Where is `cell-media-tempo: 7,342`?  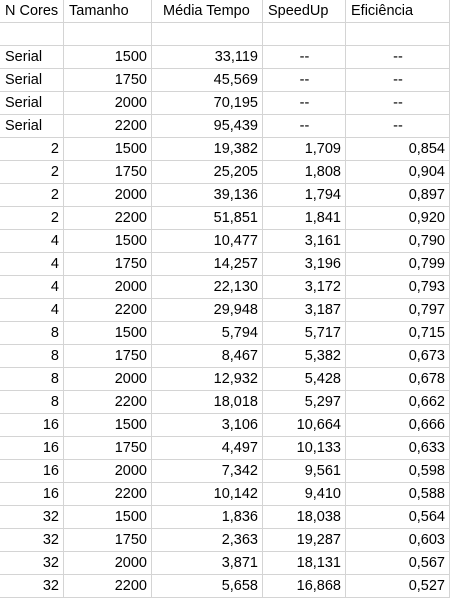
cell-media-tempo: 7,342 is located at coordinates (207, 471).